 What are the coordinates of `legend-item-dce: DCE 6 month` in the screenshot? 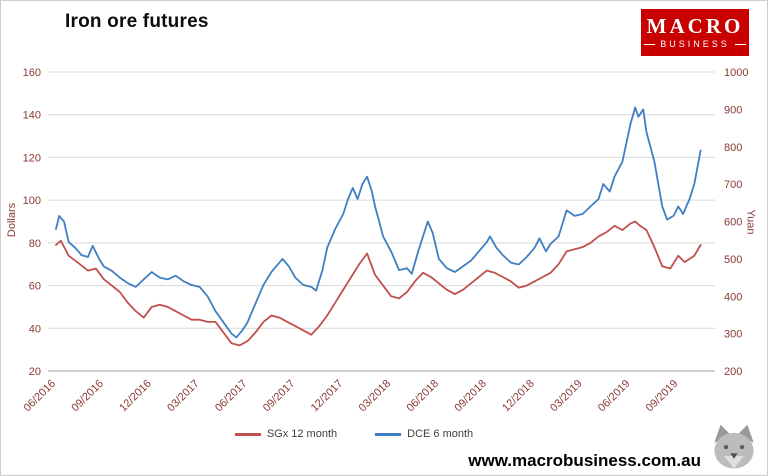 It's located at (424, 434).